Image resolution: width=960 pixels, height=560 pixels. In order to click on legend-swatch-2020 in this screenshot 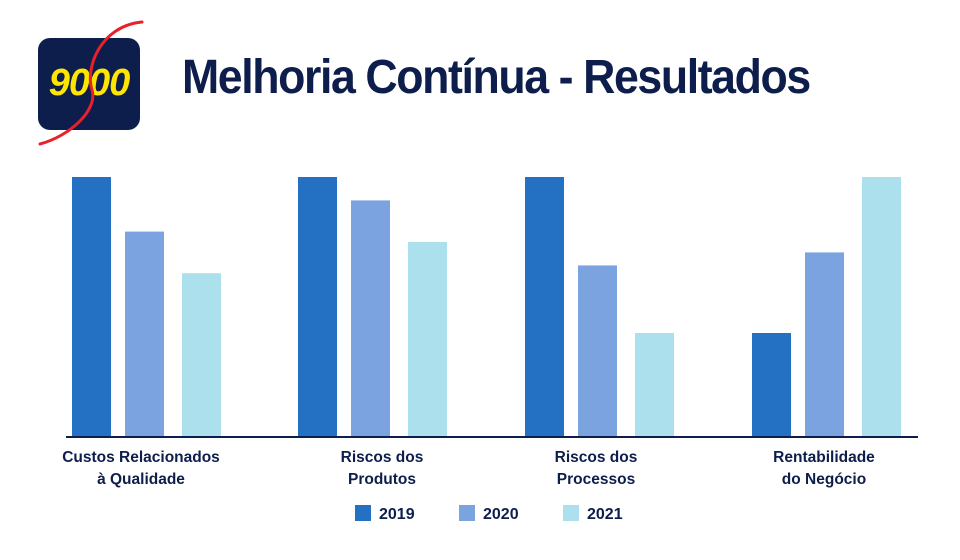, I will do `click(467, 513)`.